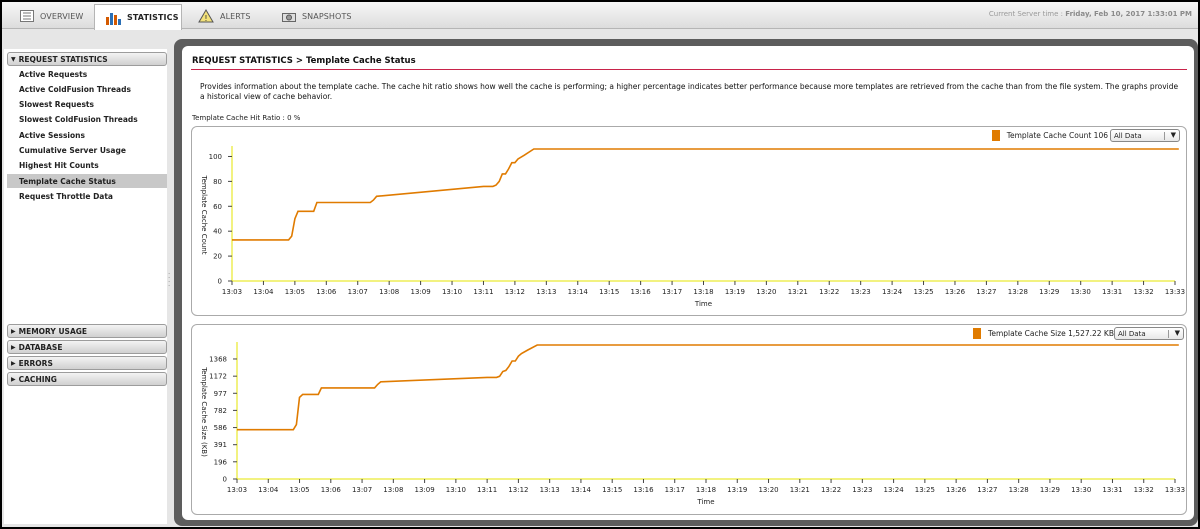 The height and width of the screenshot is (529, 1200). What do you see at coordinates (986, 292) in the screenshot?
I see `x-tick-label: 13:27` at bounding box center [986, 292].